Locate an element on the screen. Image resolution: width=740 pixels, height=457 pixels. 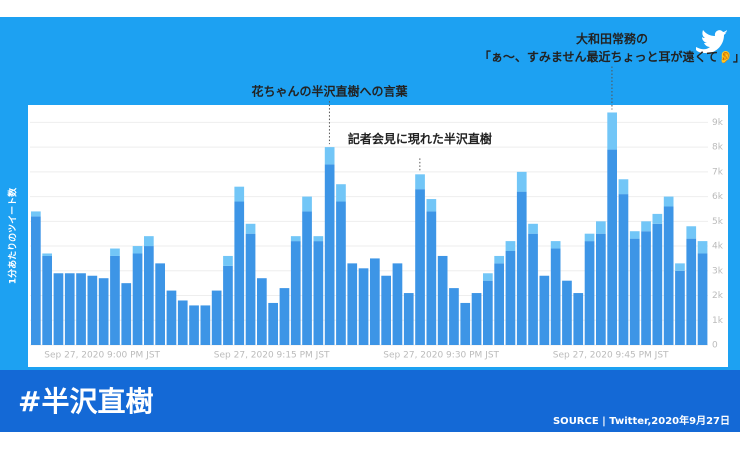
y-tick-label: 8k is located at coordinates (718, 148).